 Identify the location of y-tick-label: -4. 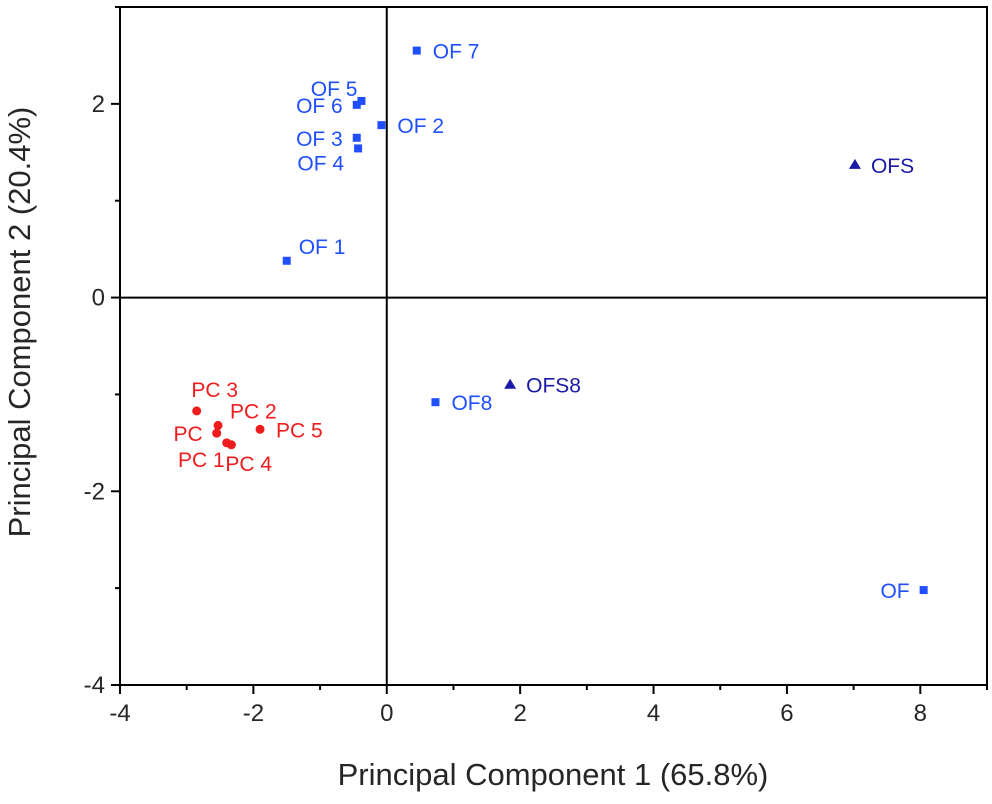
(94, 685).